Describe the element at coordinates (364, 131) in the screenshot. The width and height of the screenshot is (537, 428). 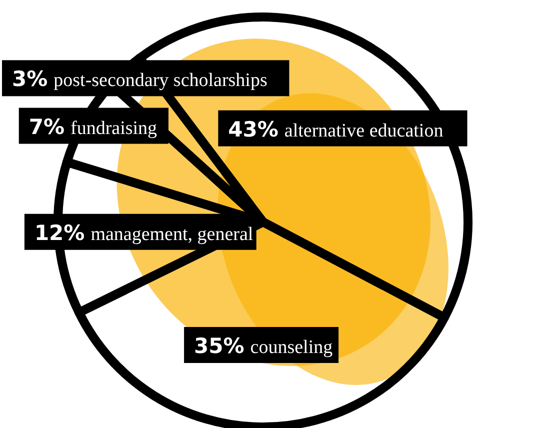
I see `slice-label: alternative education` at that location.